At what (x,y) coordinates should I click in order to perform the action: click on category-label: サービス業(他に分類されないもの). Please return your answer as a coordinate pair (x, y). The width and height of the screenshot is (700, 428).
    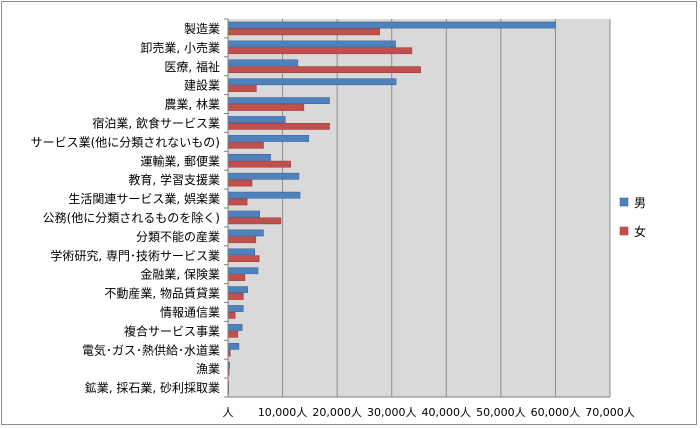
    Looking at the image, I should click on (125, 142).